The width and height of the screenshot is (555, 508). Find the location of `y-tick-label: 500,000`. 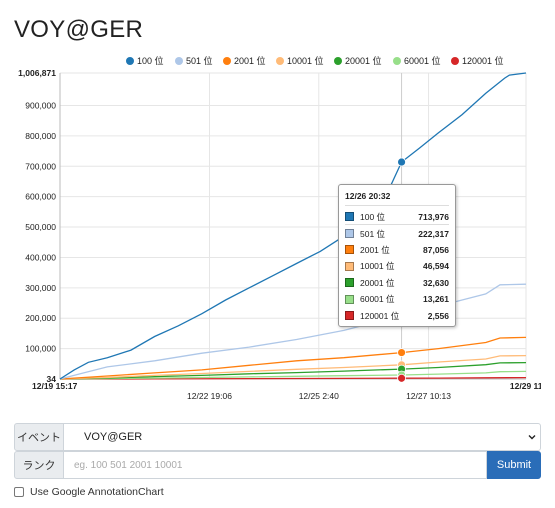

y-tick-label: 500,000 is located at coordinates (40, 227).